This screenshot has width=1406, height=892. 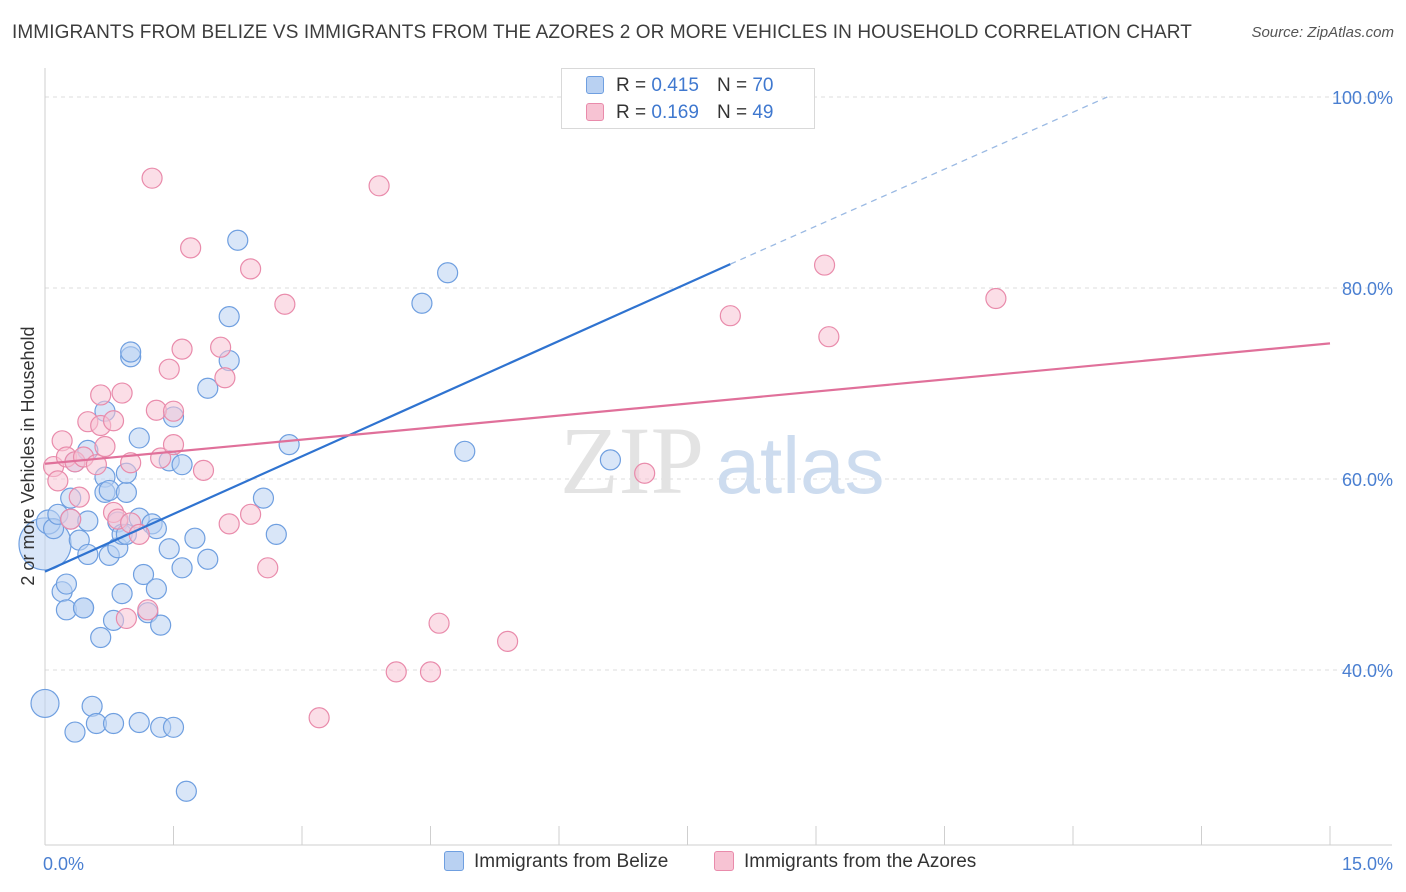 What do you see at coordinates (1367, 671) in the screenshot?
I see `y-tick-label-40: 40.0%` at bounding box center [1367, 671].